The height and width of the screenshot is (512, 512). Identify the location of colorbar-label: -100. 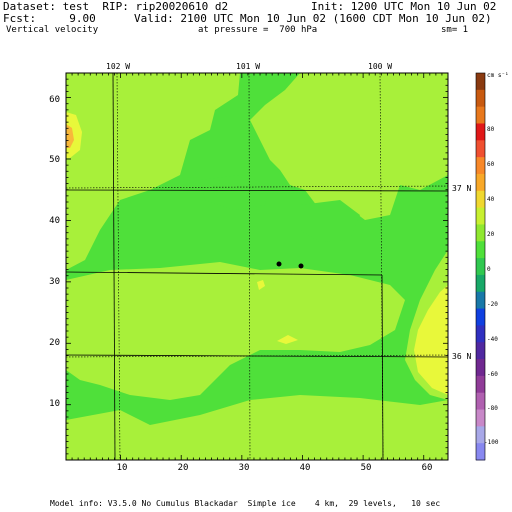
(491, 442).